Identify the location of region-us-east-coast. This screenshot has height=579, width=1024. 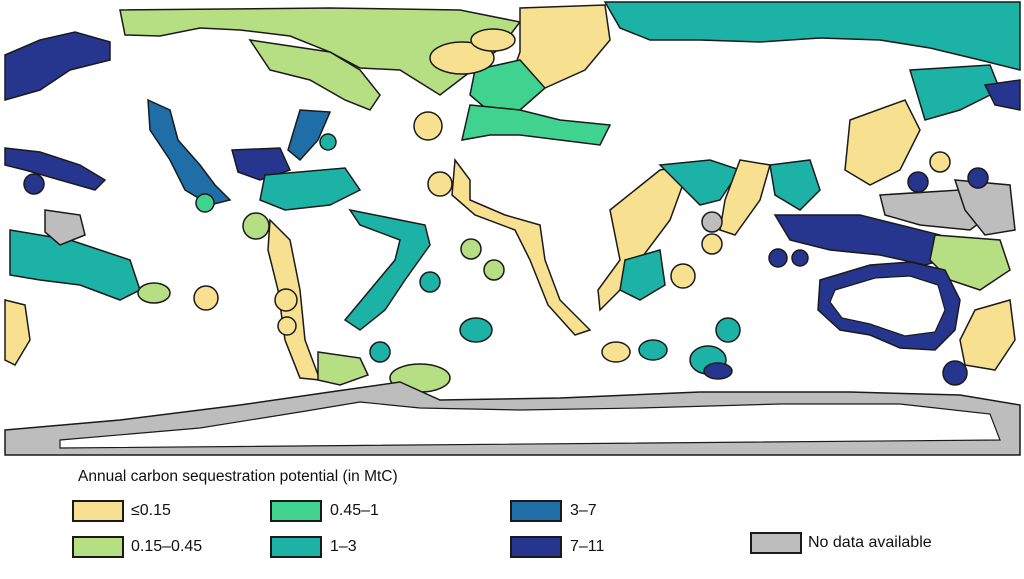
(309, 135).